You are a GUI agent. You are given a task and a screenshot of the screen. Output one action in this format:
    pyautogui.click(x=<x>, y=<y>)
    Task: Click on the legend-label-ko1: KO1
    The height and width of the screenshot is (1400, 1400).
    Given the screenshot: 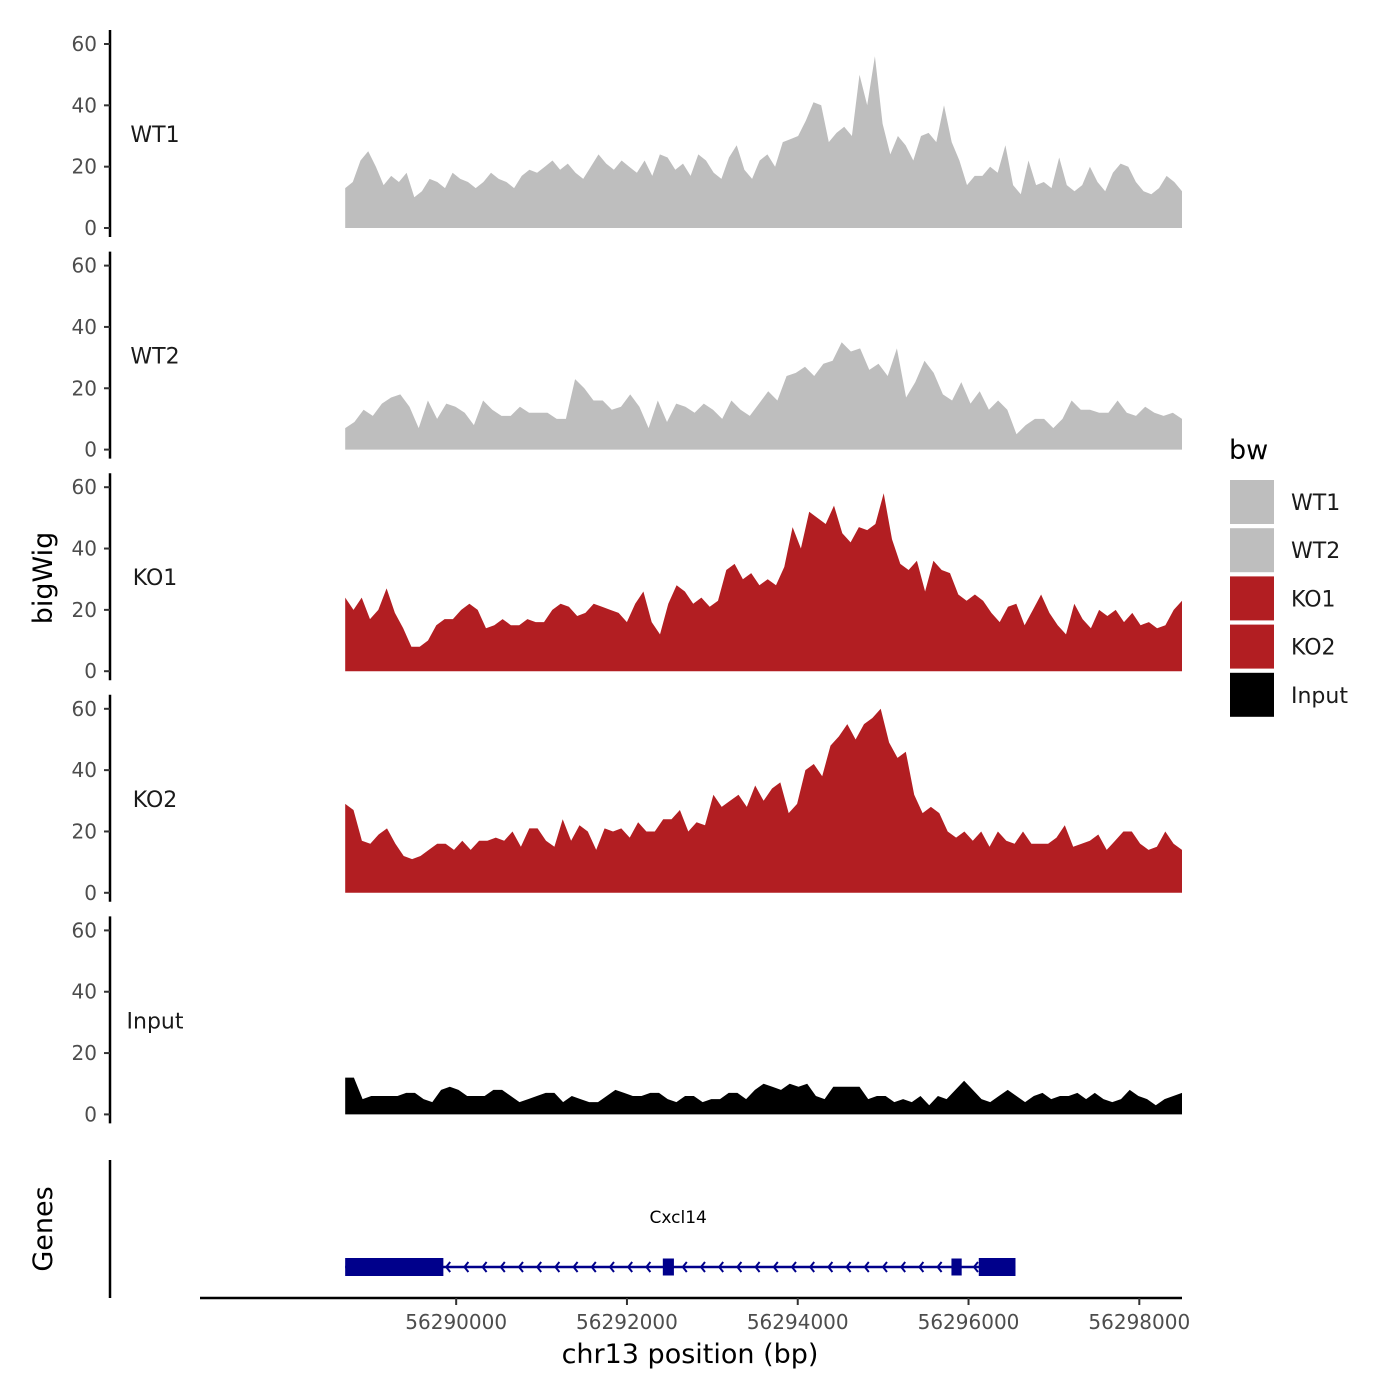 What is the action you would take?
    pyautogui.click(x=1313, y=599)
    